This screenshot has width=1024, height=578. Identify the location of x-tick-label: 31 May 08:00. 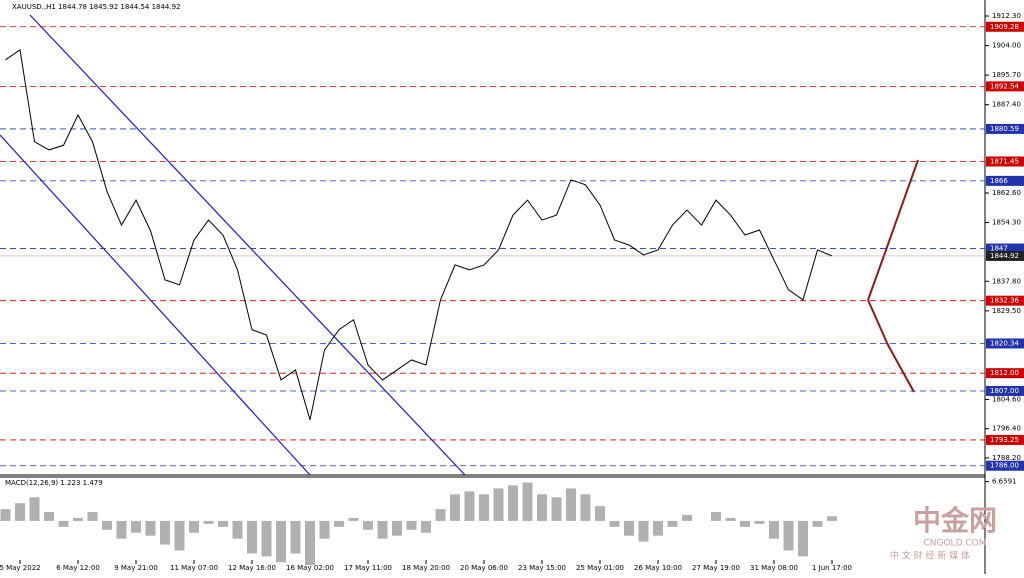
(774, 568).